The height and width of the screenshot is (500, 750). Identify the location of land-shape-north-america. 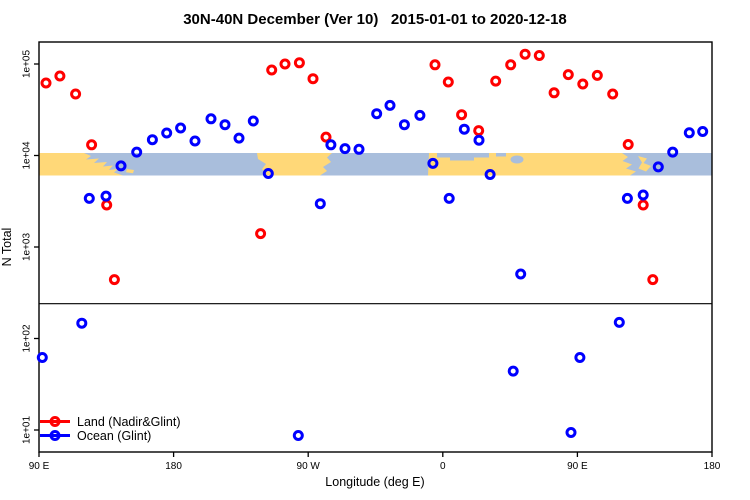
(294, 164).